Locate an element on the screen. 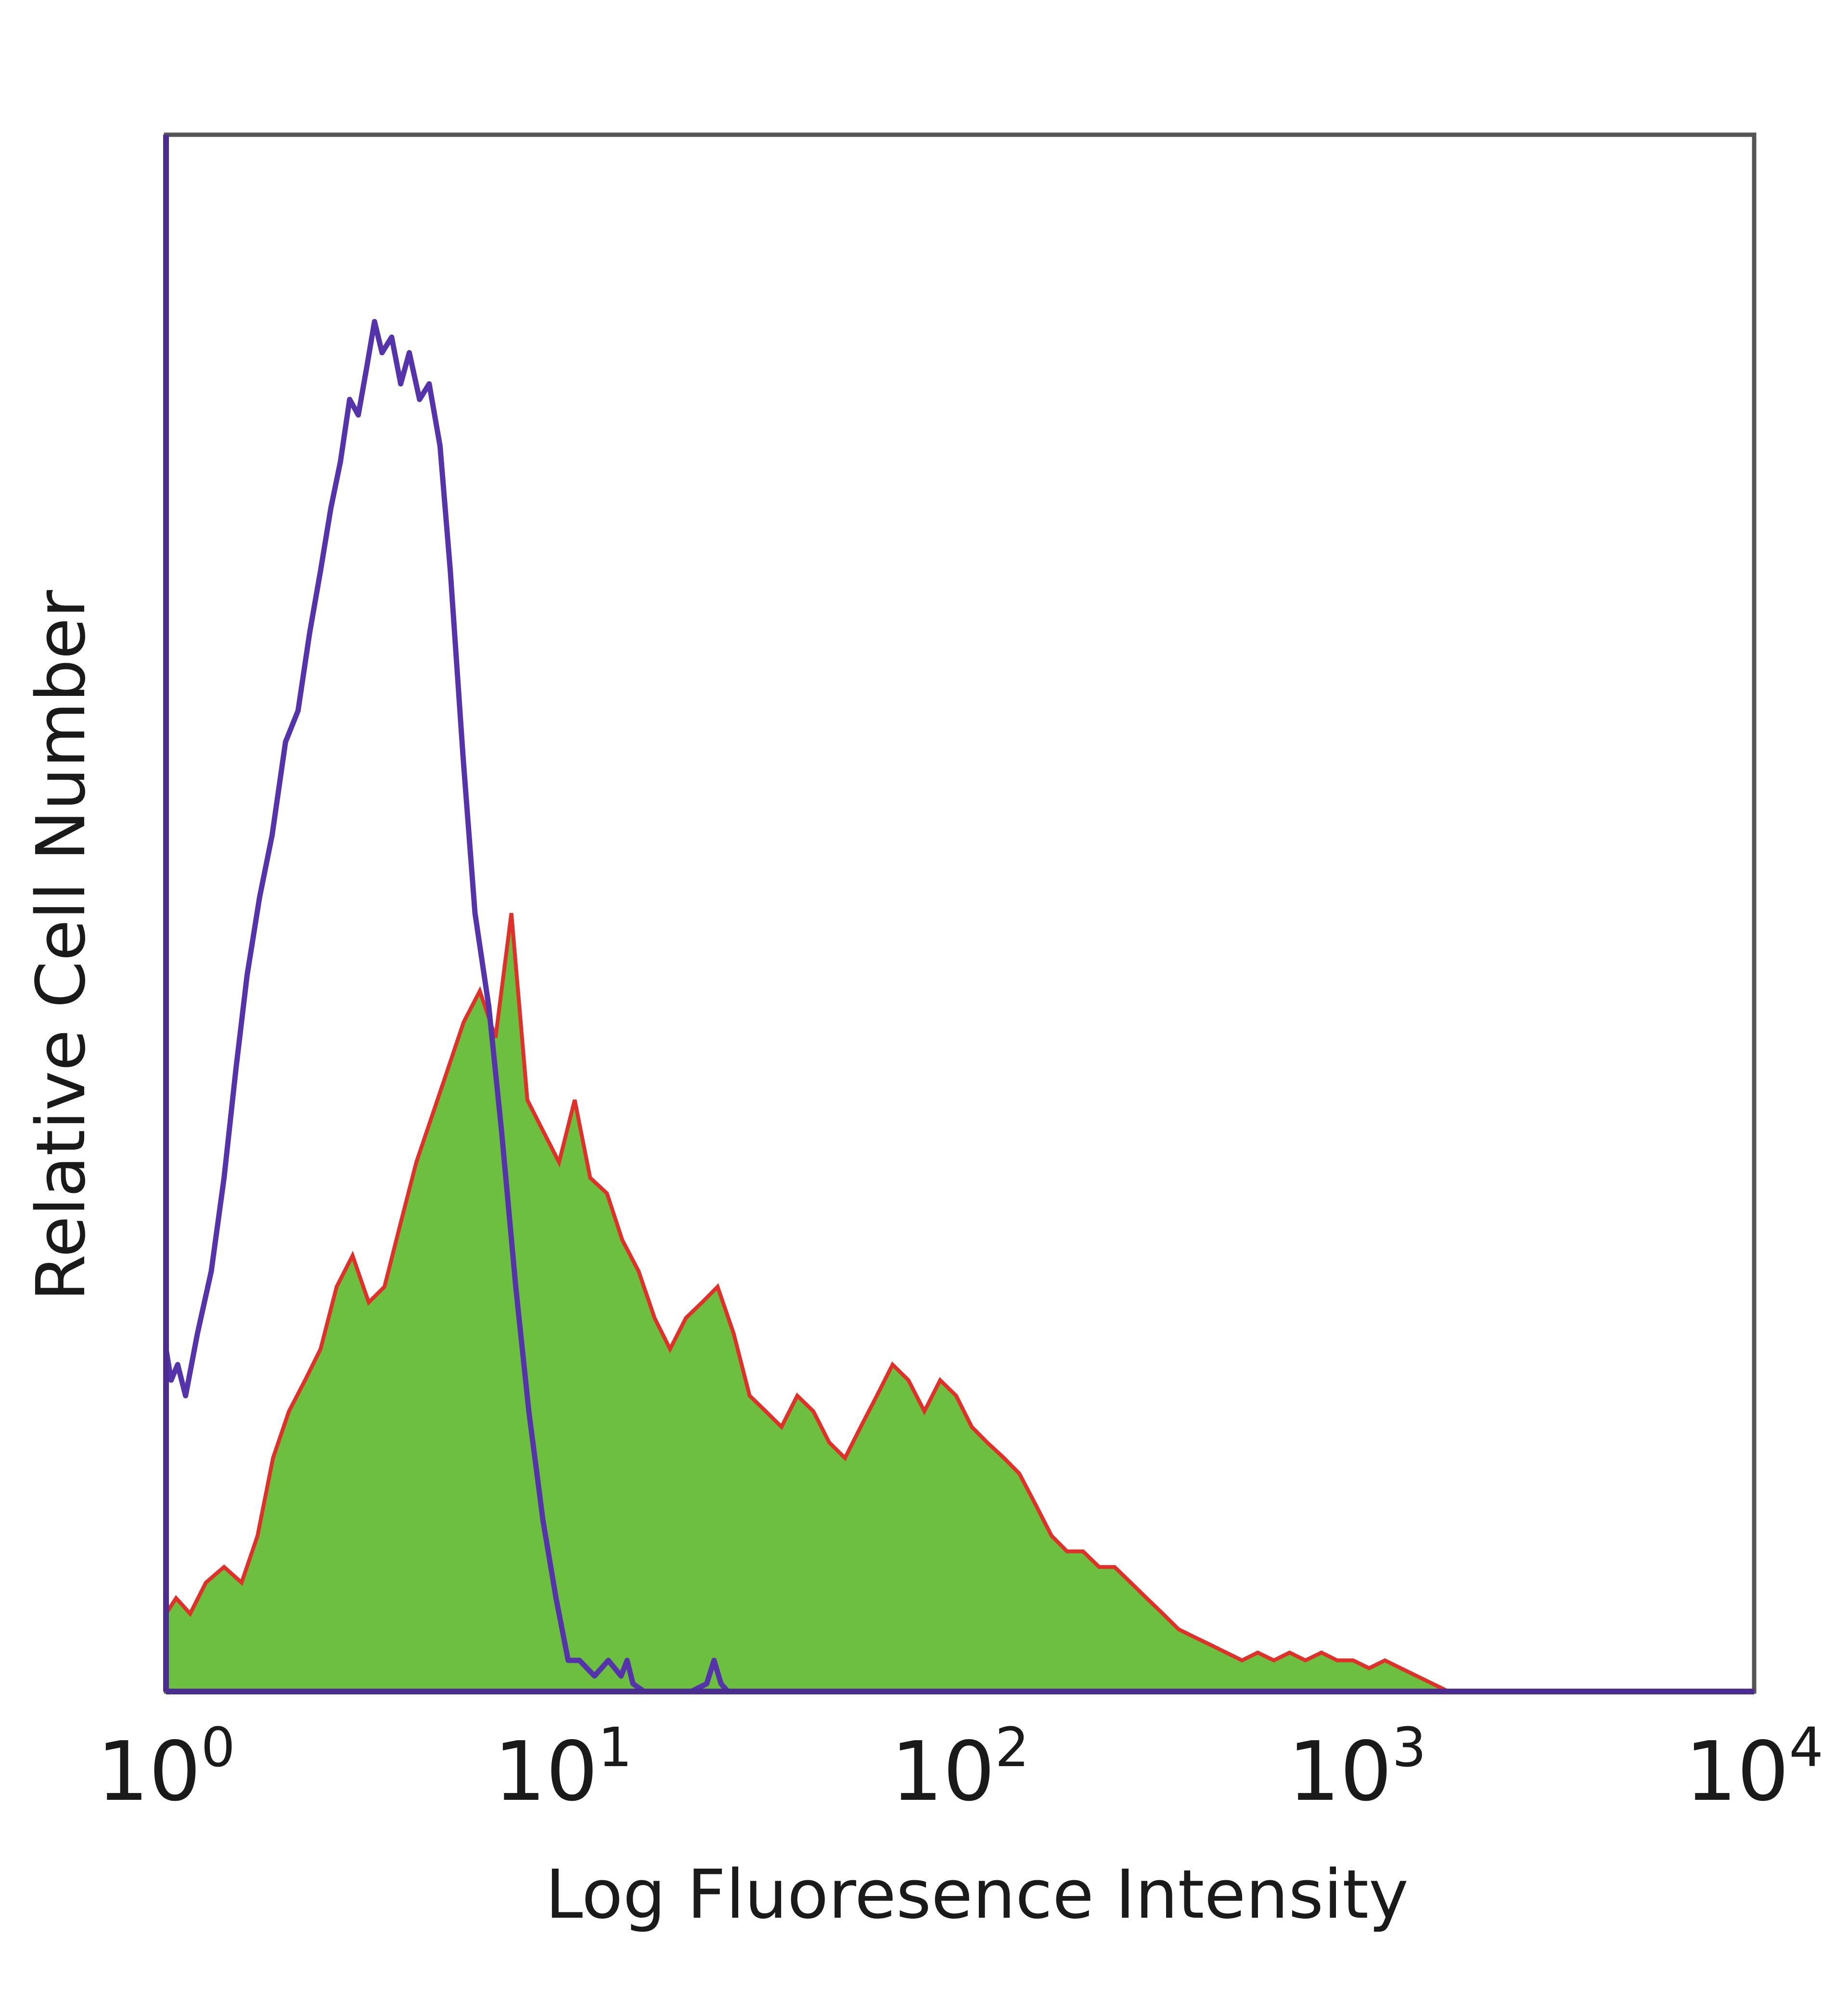 Image resolution: width=1848 pixels, height=2000 pixels. x-tick-label-1: 101 is located at coordinates (563, 1768).